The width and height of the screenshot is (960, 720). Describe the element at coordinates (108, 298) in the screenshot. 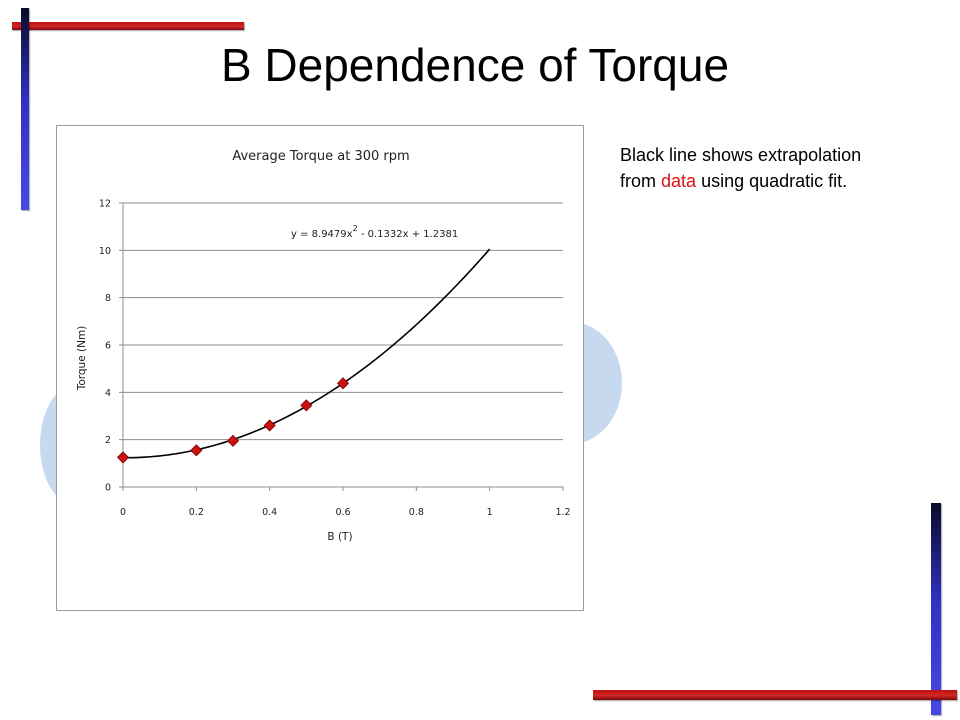

I see `y-tick-label: 8` at that location.